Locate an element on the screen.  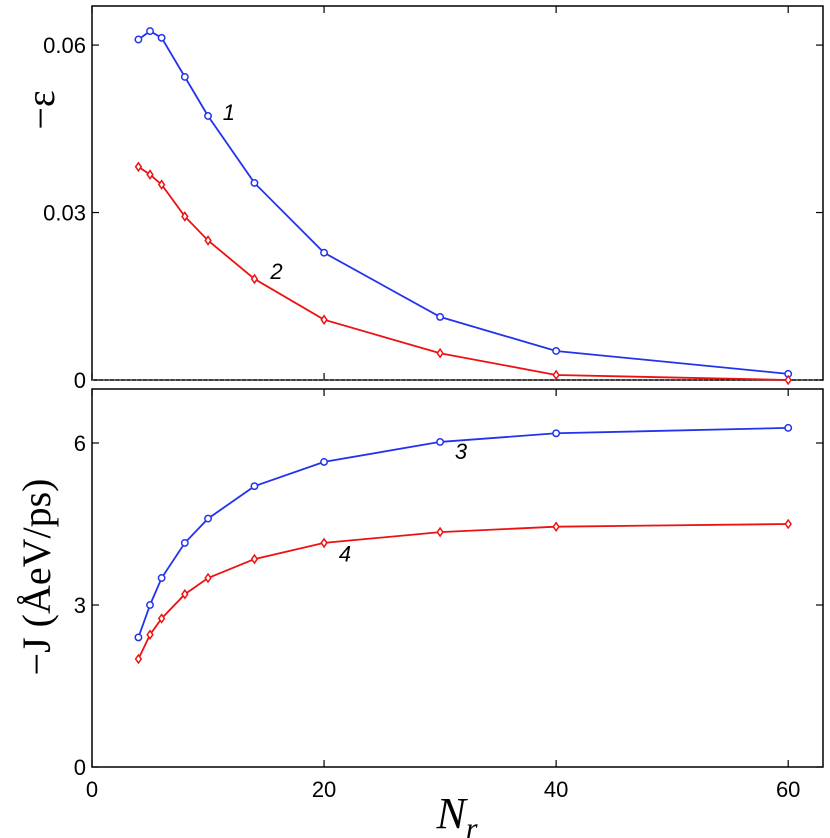
curve-label-3: 3 is located at coordinates (461, 451).